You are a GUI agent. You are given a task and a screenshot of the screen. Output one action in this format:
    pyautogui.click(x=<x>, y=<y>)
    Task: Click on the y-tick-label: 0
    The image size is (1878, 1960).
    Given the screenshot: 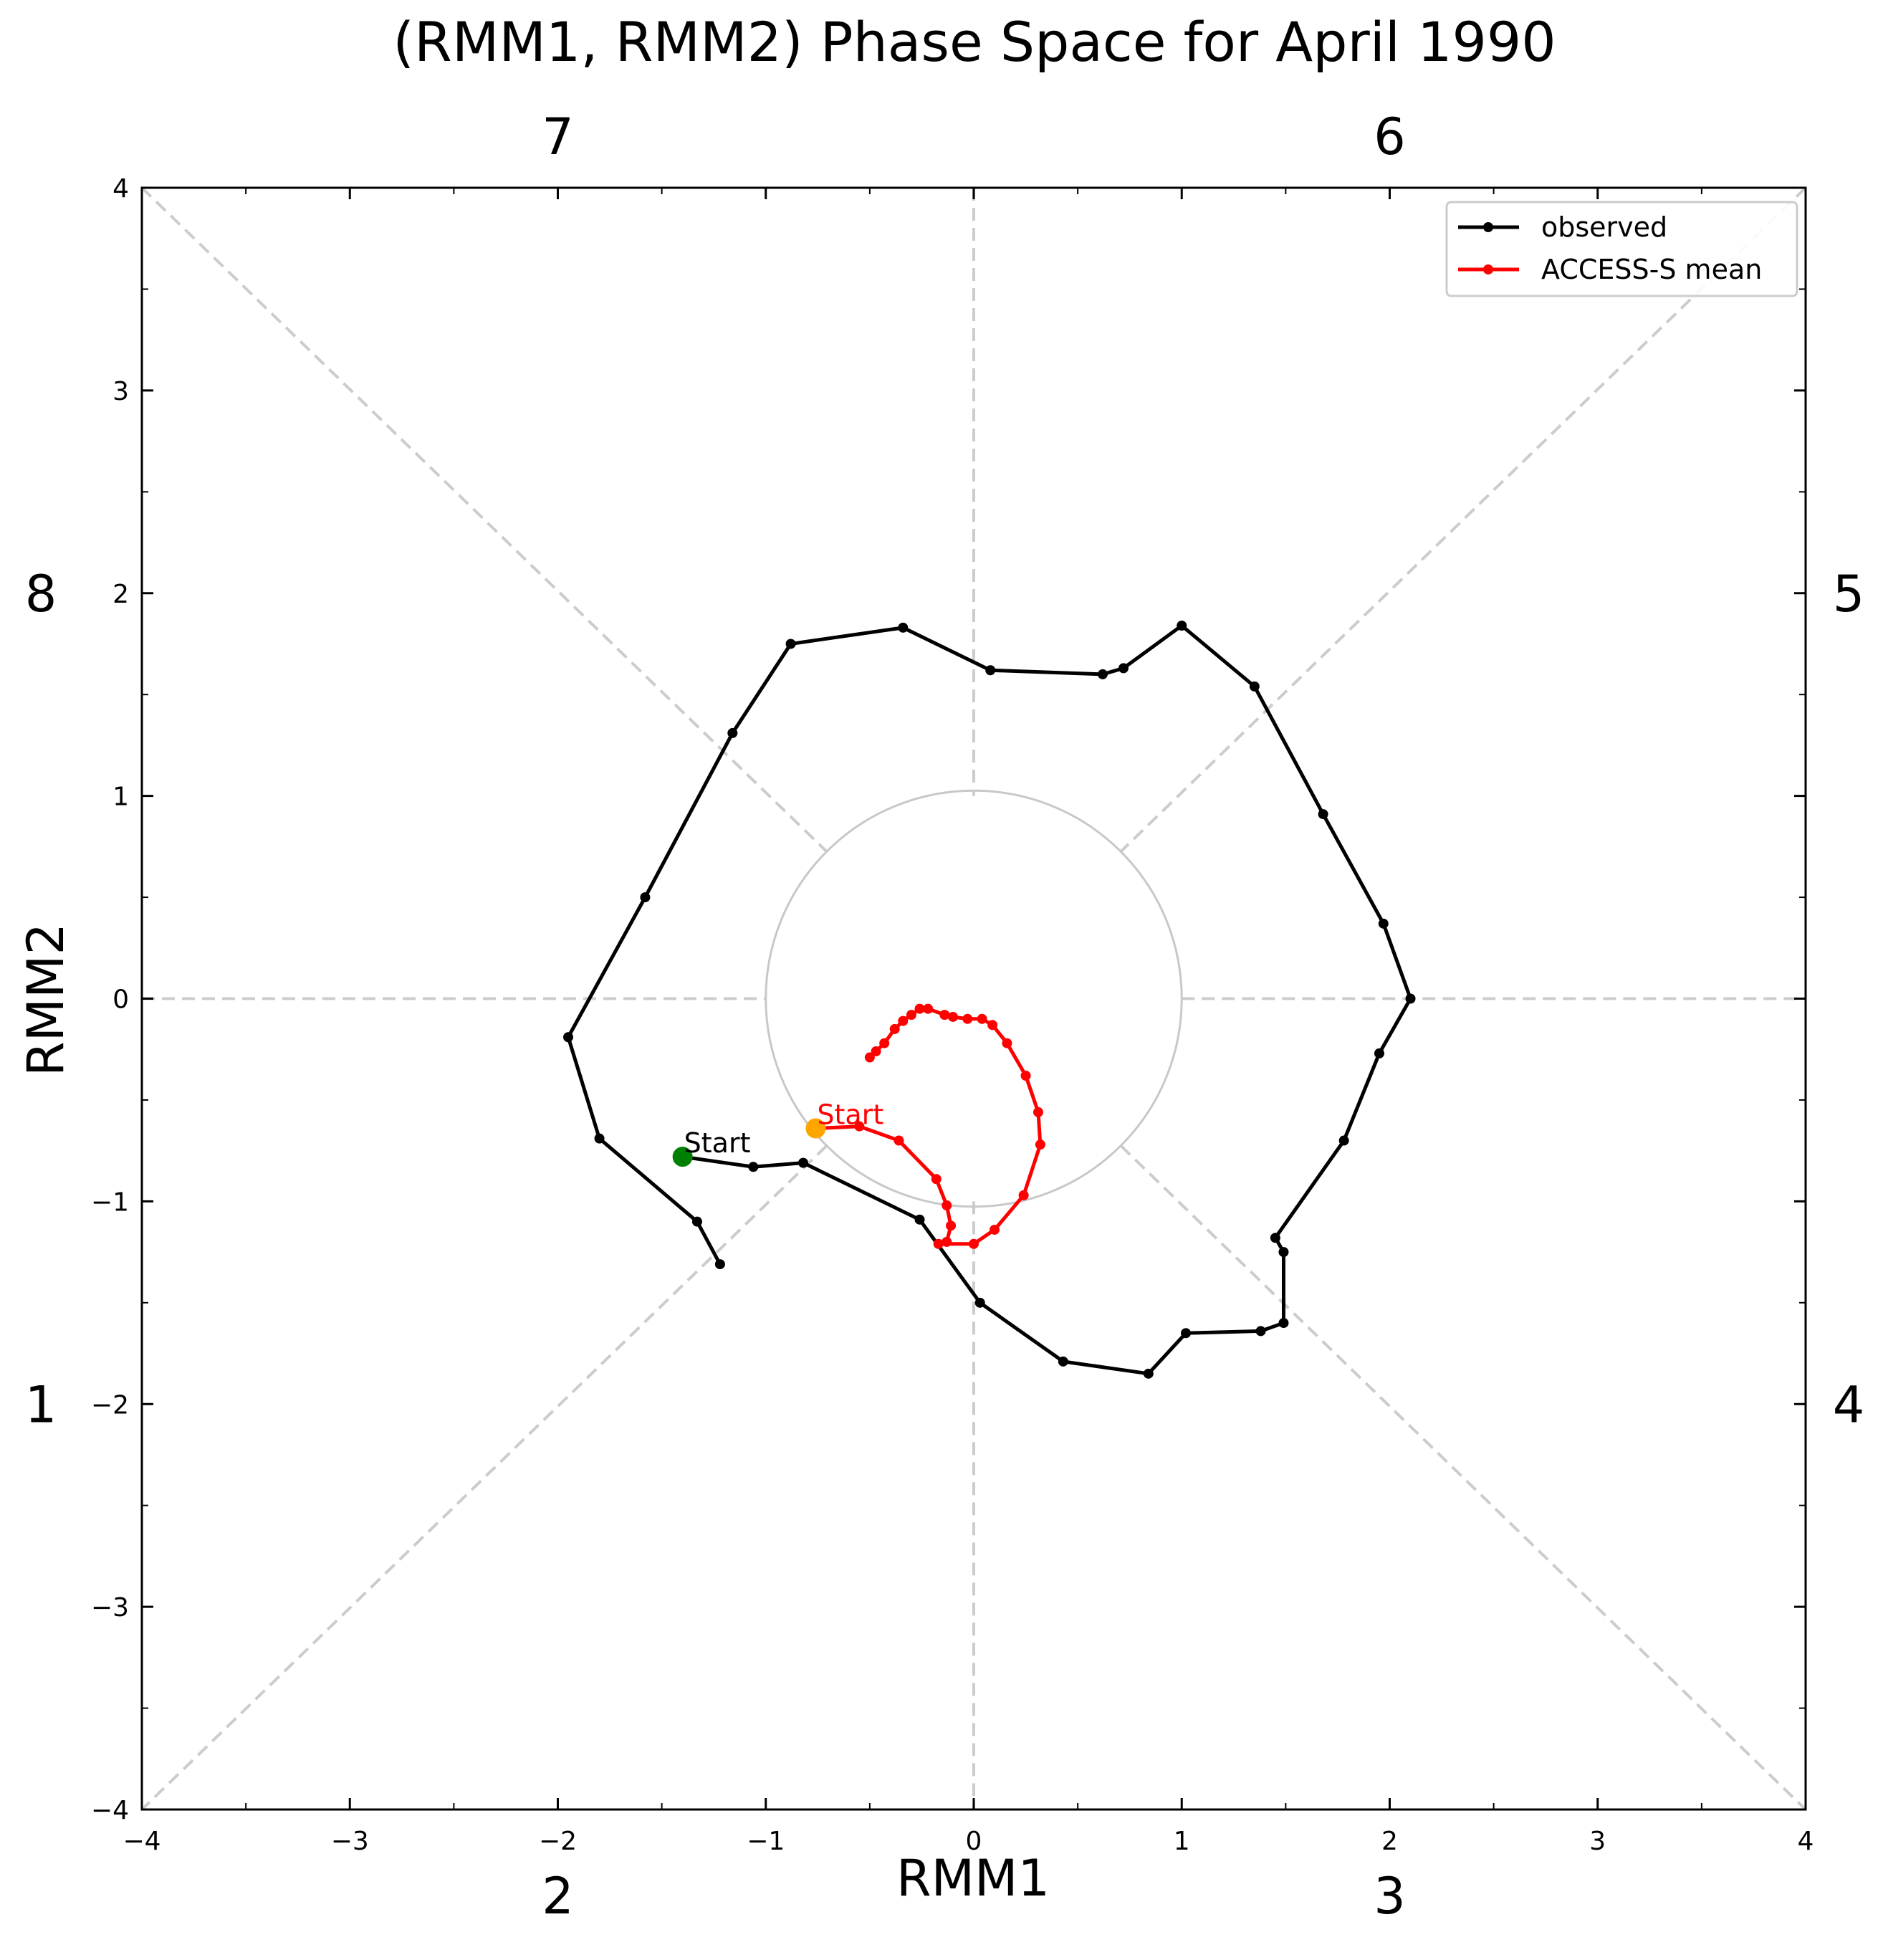 What is the action you would take?
    pyautogui.click(x=120, y=1000)
    